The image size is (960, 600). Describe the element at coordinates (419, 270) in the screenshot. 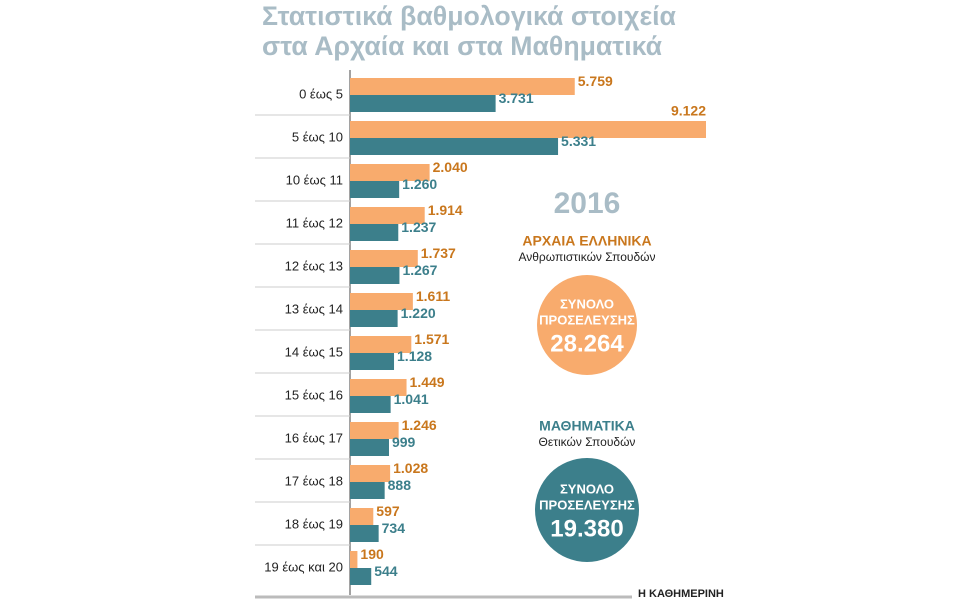

I see `value-label: 1.267` at that location.